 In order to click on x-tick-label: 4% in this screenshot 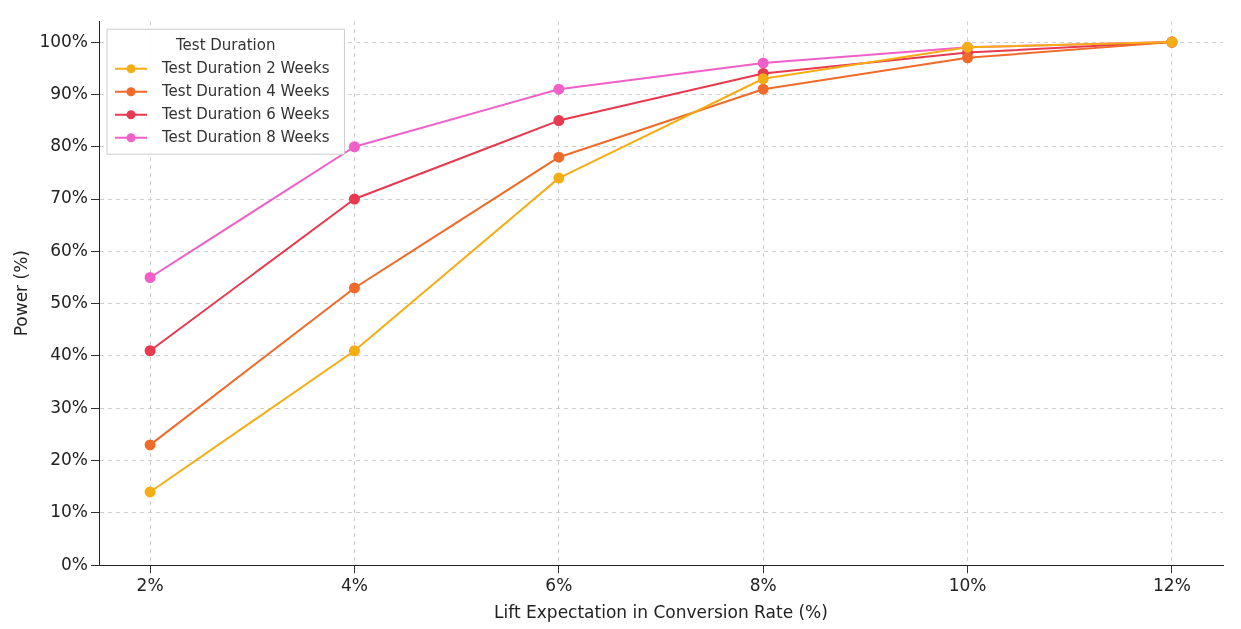, I will do `click(354, 584)`.